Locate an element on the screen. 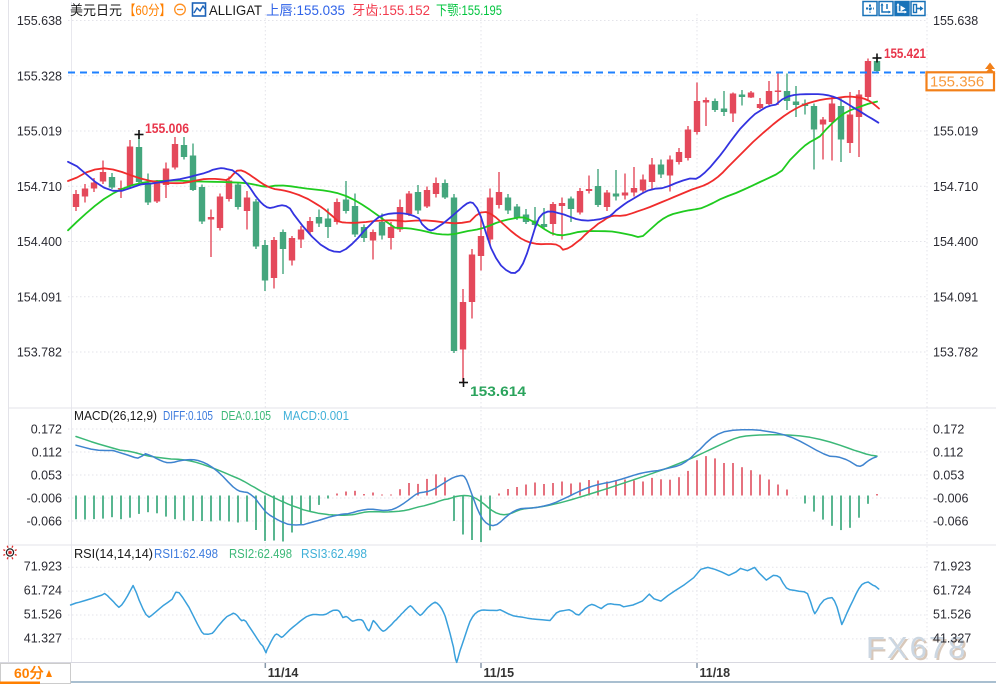 Image resolution: width=996 pixels, height=689 pixels. svg-text: RSI3:62.498 is located at coordinates (334, 554).